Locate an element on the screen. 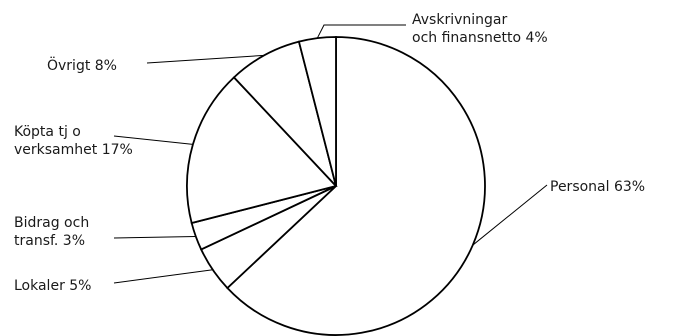 Image resolution: width=689 pixels, height=336 pixels. slice-label-line: Avskrivningar is located at coordinates (459, 20).